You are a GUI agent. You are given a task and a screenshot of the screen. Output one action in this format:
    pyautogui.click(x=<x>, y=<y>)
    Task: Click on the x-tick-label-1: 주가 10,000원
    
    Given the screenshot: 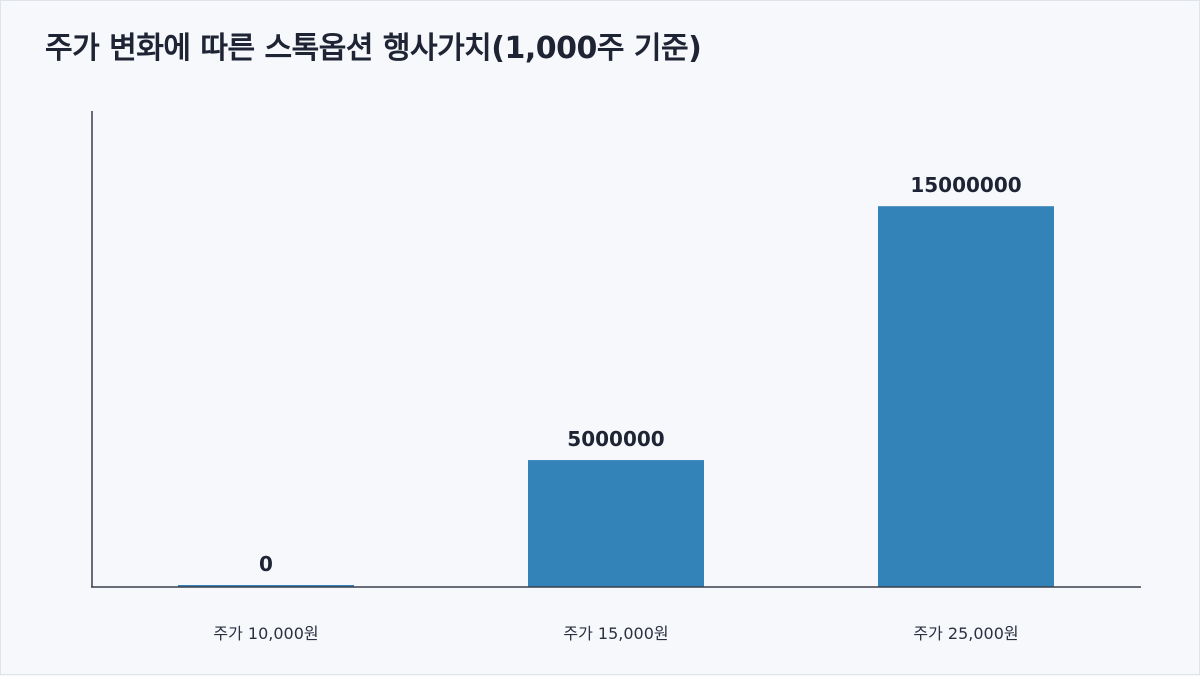 What is the action you would take?
    pyautogui.click(x=265, y=633)
    